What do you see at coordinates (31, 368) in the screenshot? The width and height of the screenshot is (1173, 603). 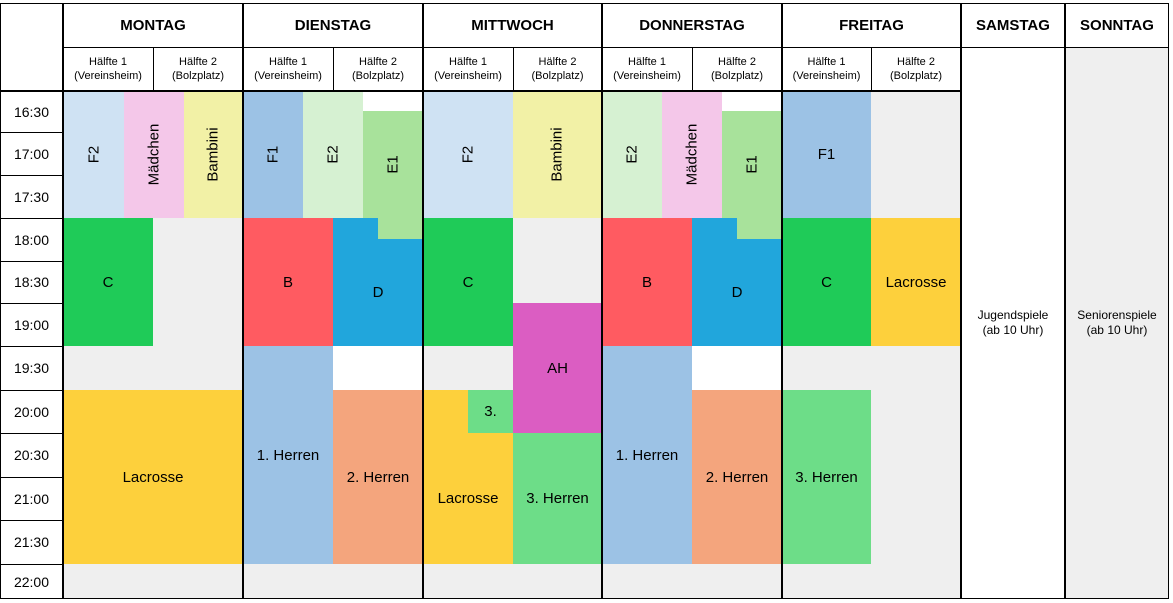 I see `time-label: 19:30` at bounding box center [31, 368].